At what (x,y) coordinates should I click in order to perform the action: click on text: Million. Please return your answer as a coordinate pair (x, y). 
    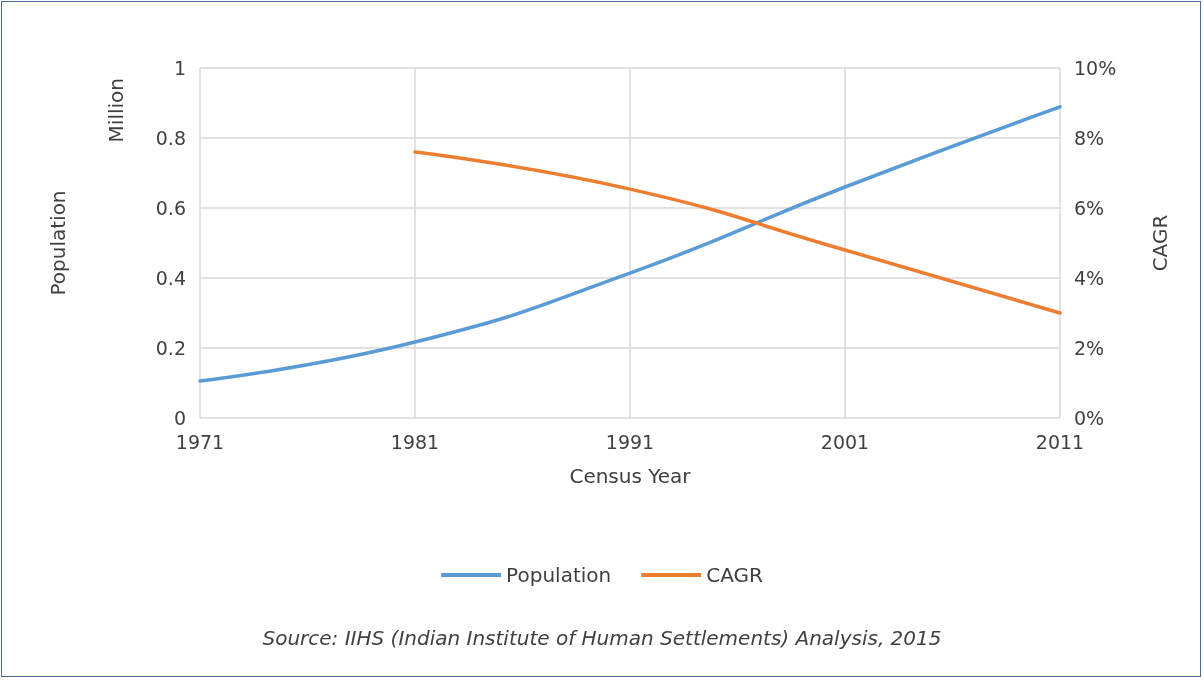
    Looking at the image, I should click on (116, 110).